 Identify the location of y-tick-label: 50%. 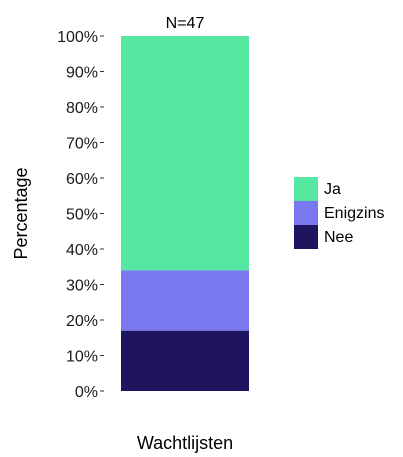
(82, 215).